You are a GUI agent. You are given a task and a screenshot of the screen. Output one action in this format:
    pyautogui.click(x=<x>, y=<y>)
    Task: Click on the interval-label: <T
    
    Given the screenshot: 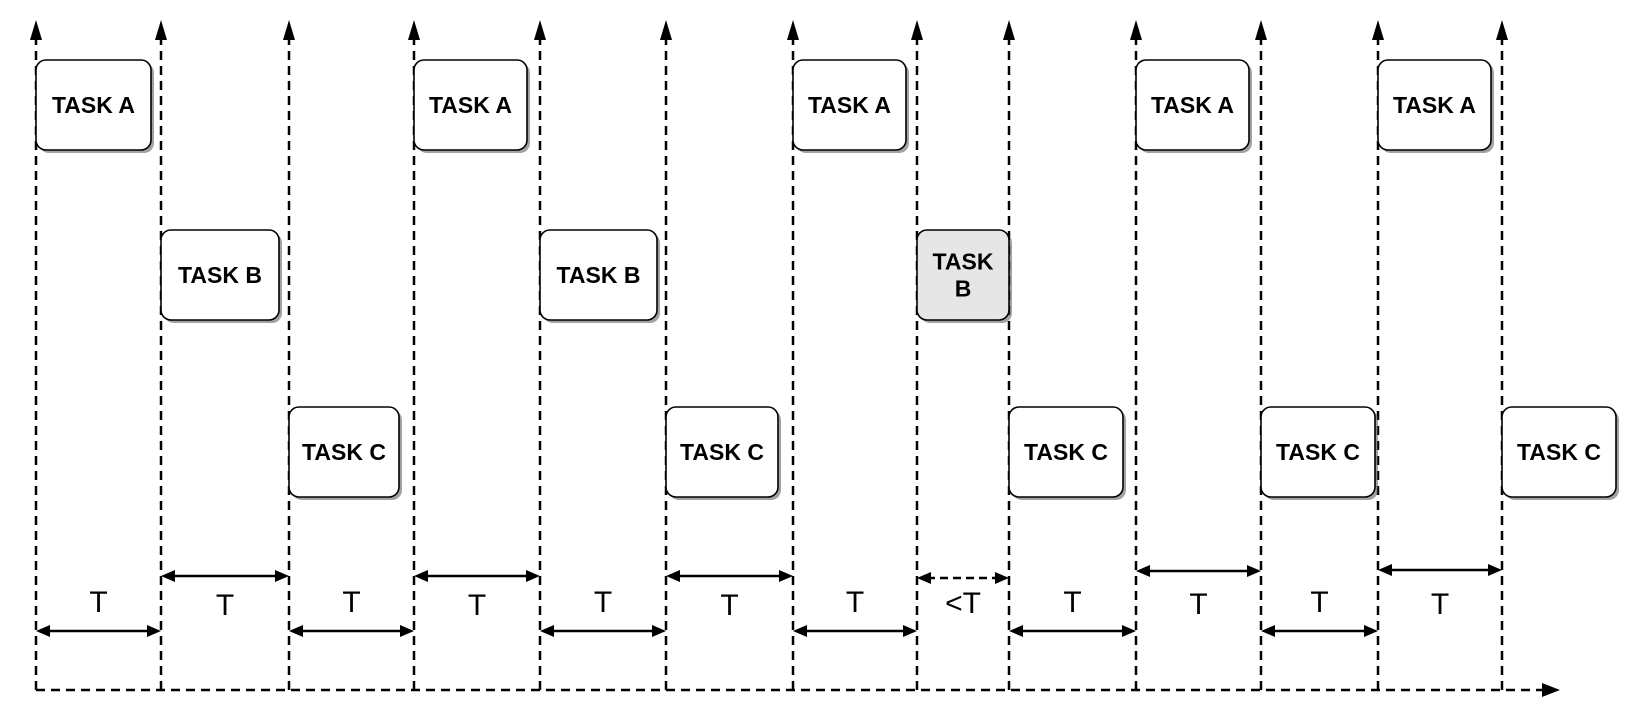 What is the action you would take?
    pyautogui.click(x=963, y=603)
    